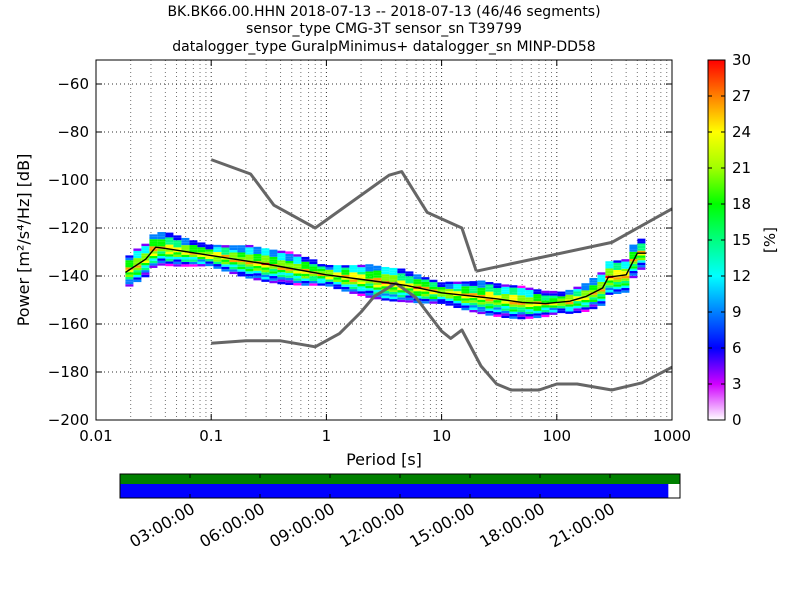  Describe the element at coordinates (327, 436) in the screenshot. I see `x-tick-label: 1` at that location.